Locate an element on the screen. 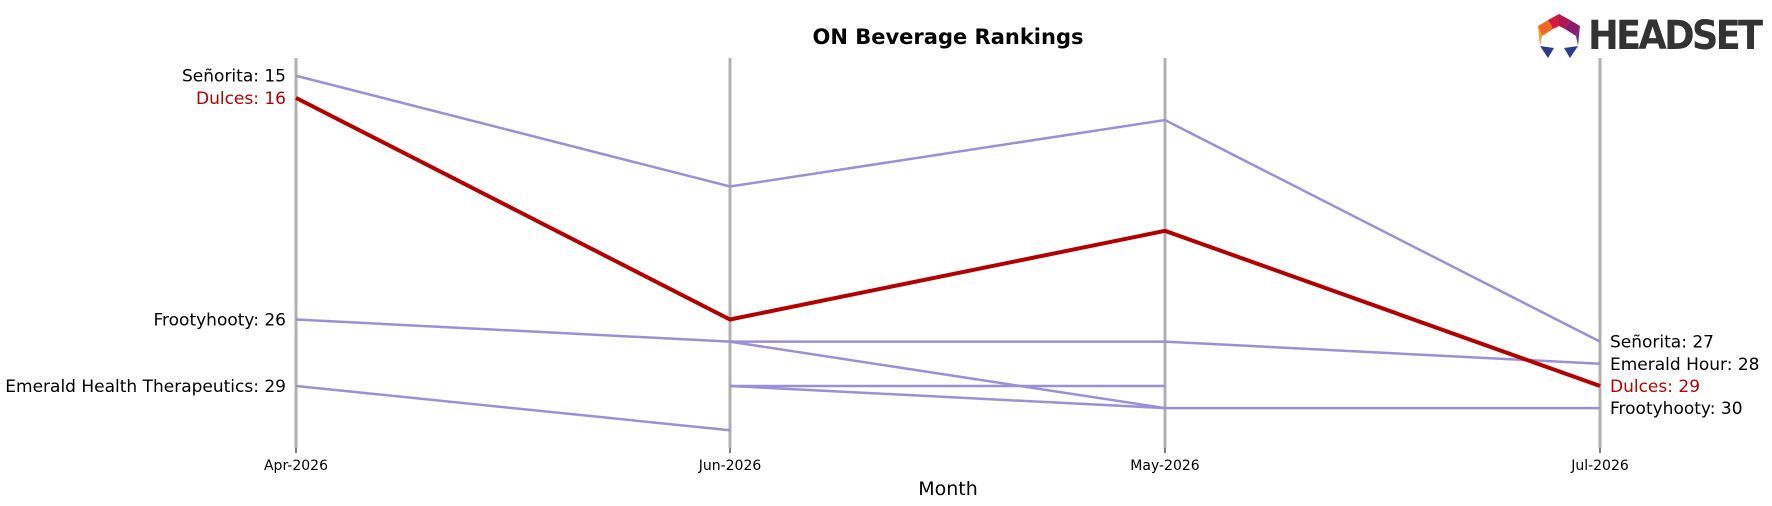 This screenshot has height=506, width=1772. headset-logo-icon is located at coordinates (1559, 36).